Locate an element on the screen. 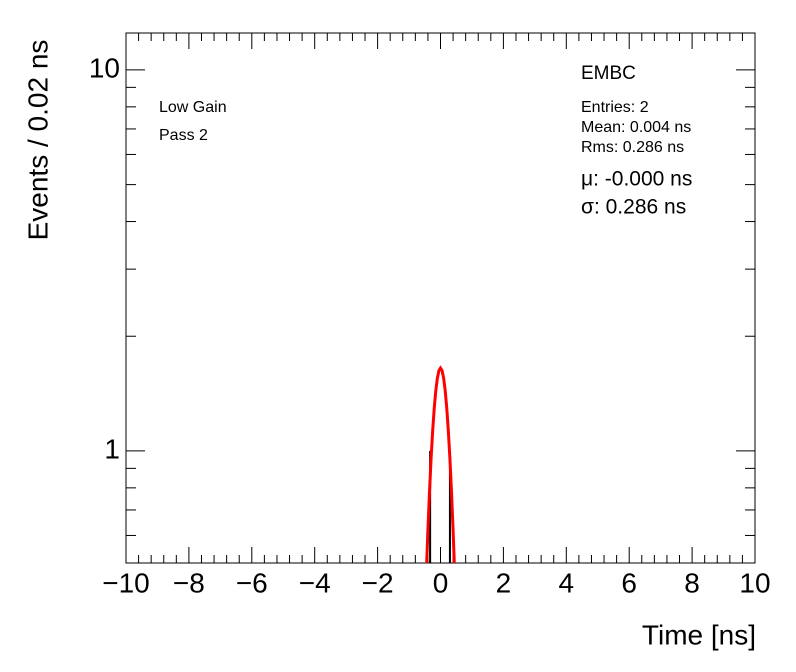 The image size is (796, 672). x-tick-label: −10 is located at coordinates (126, 582).